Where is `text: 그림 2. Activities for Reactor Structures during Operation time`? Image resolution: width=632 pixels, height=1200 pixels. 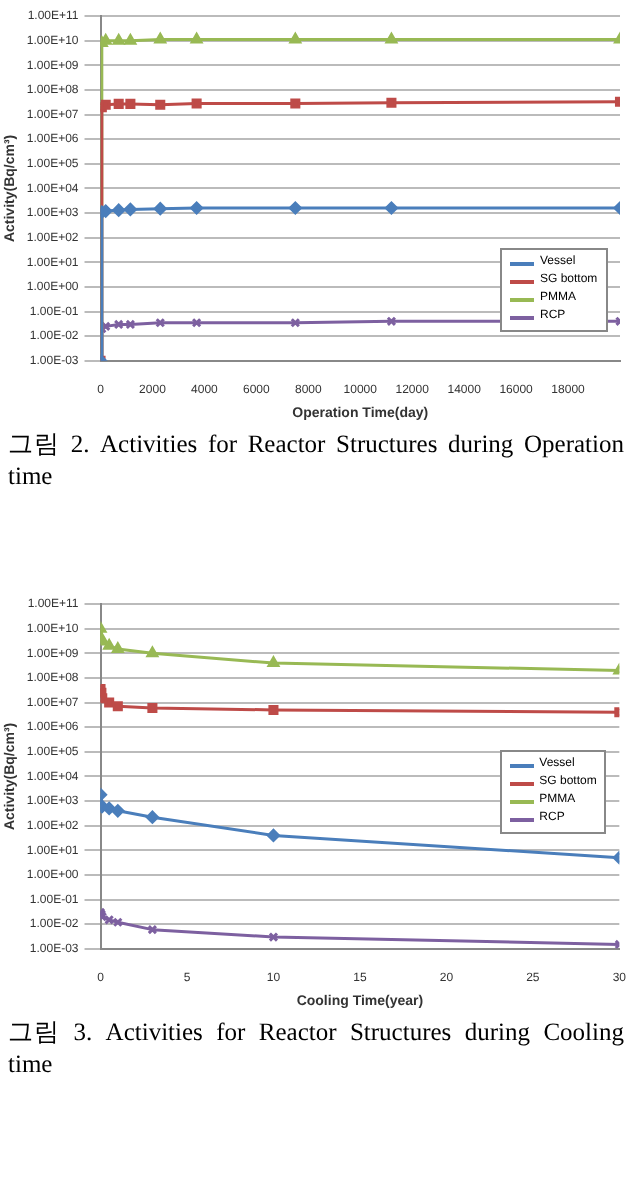 text: 그림 2. Activities for Reactor Structures during Operation time is located at coordinates (316, 461).